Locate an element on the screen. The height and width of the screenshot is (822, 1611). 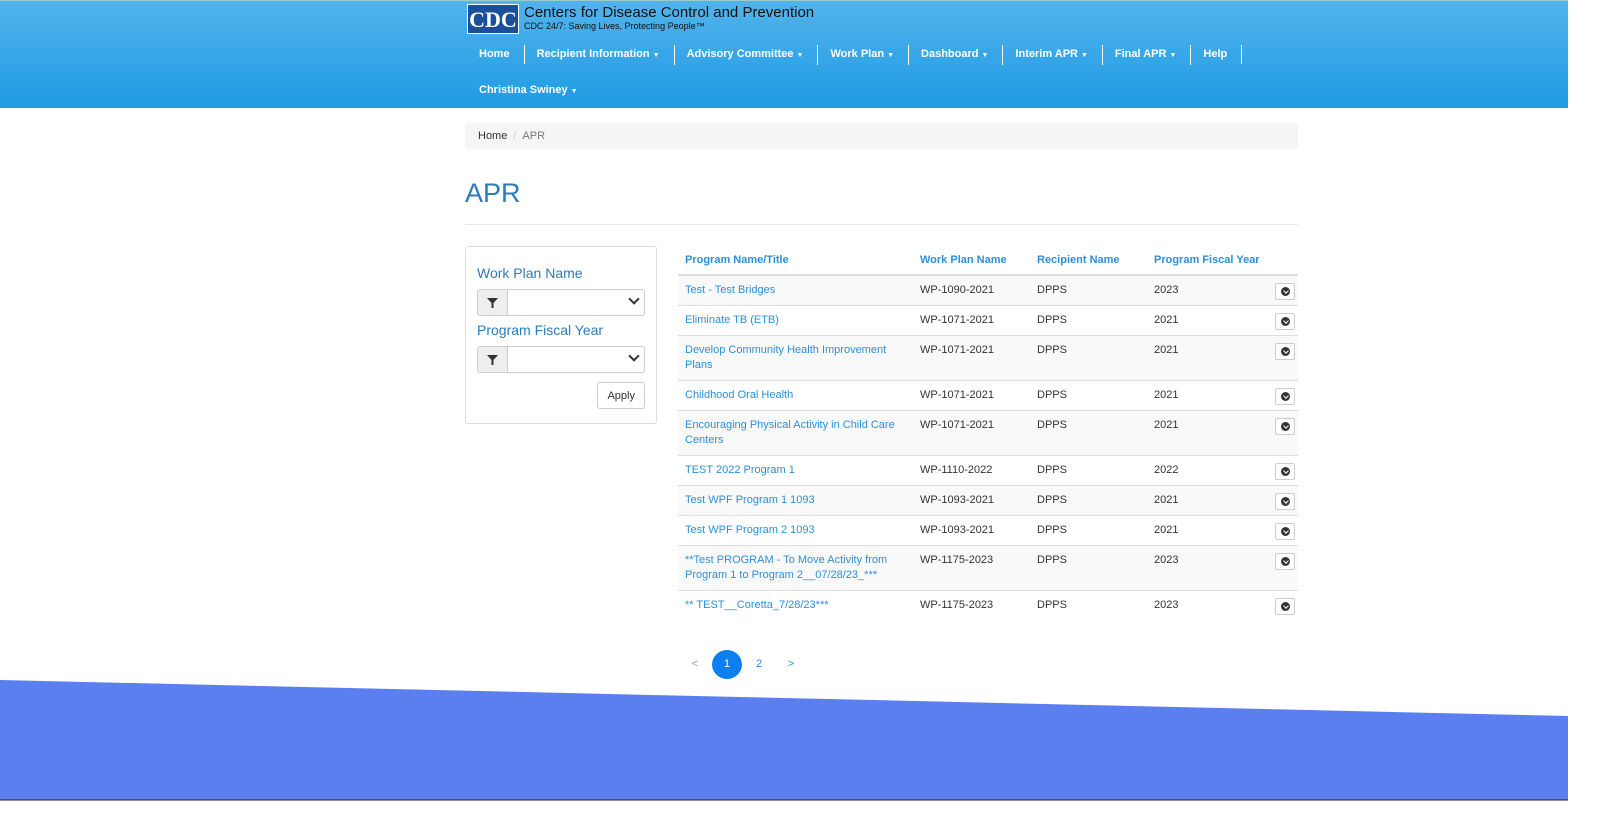
fiscal-year-select is located at coordinates (561, 359).